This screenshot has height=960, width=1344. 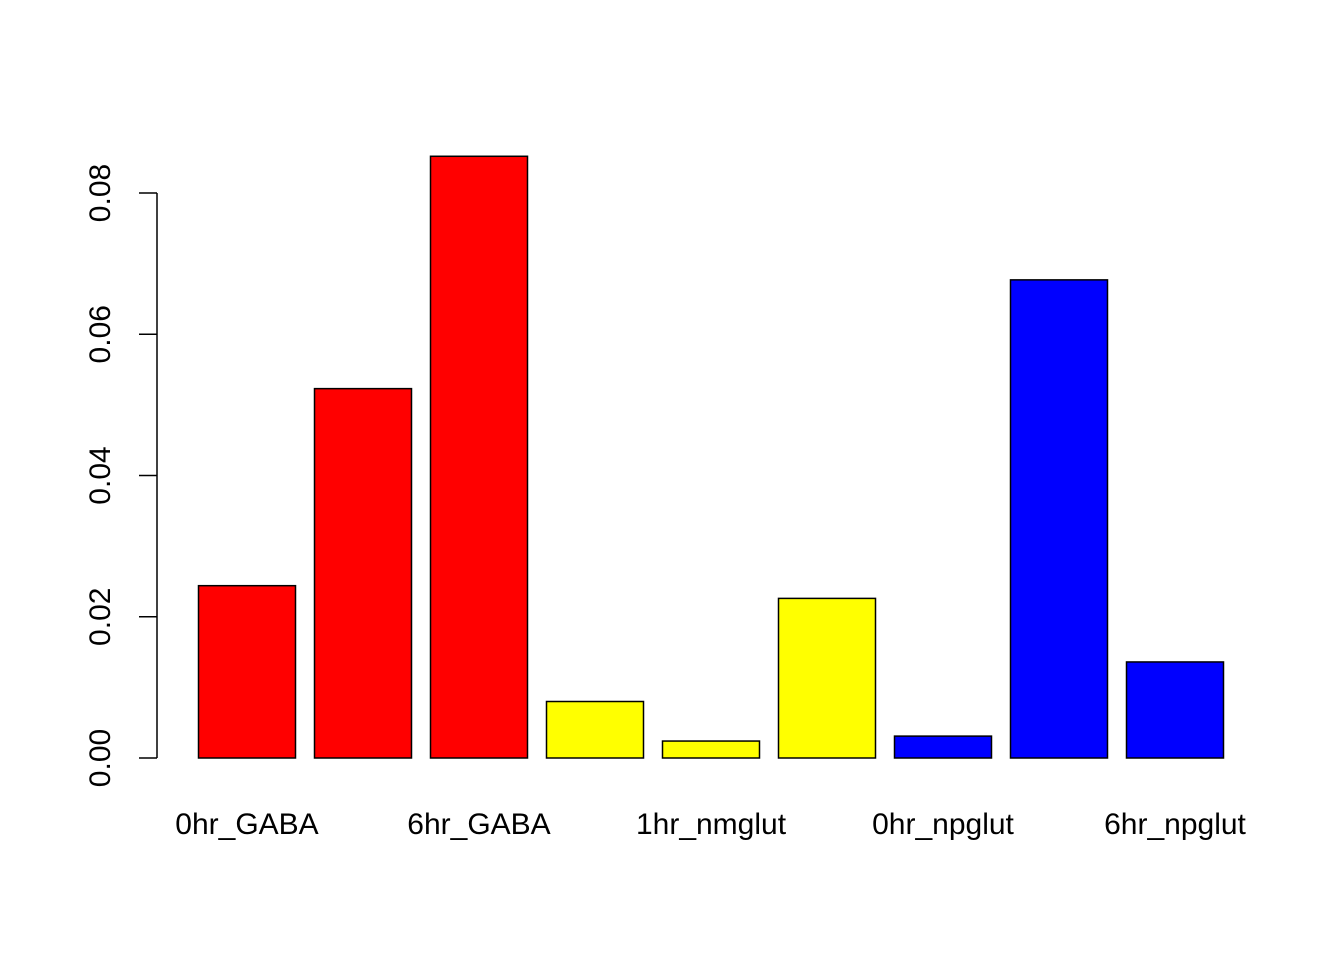 I want to click on x-category-label: 1hr_nmglut, so click(x=711, y=824).